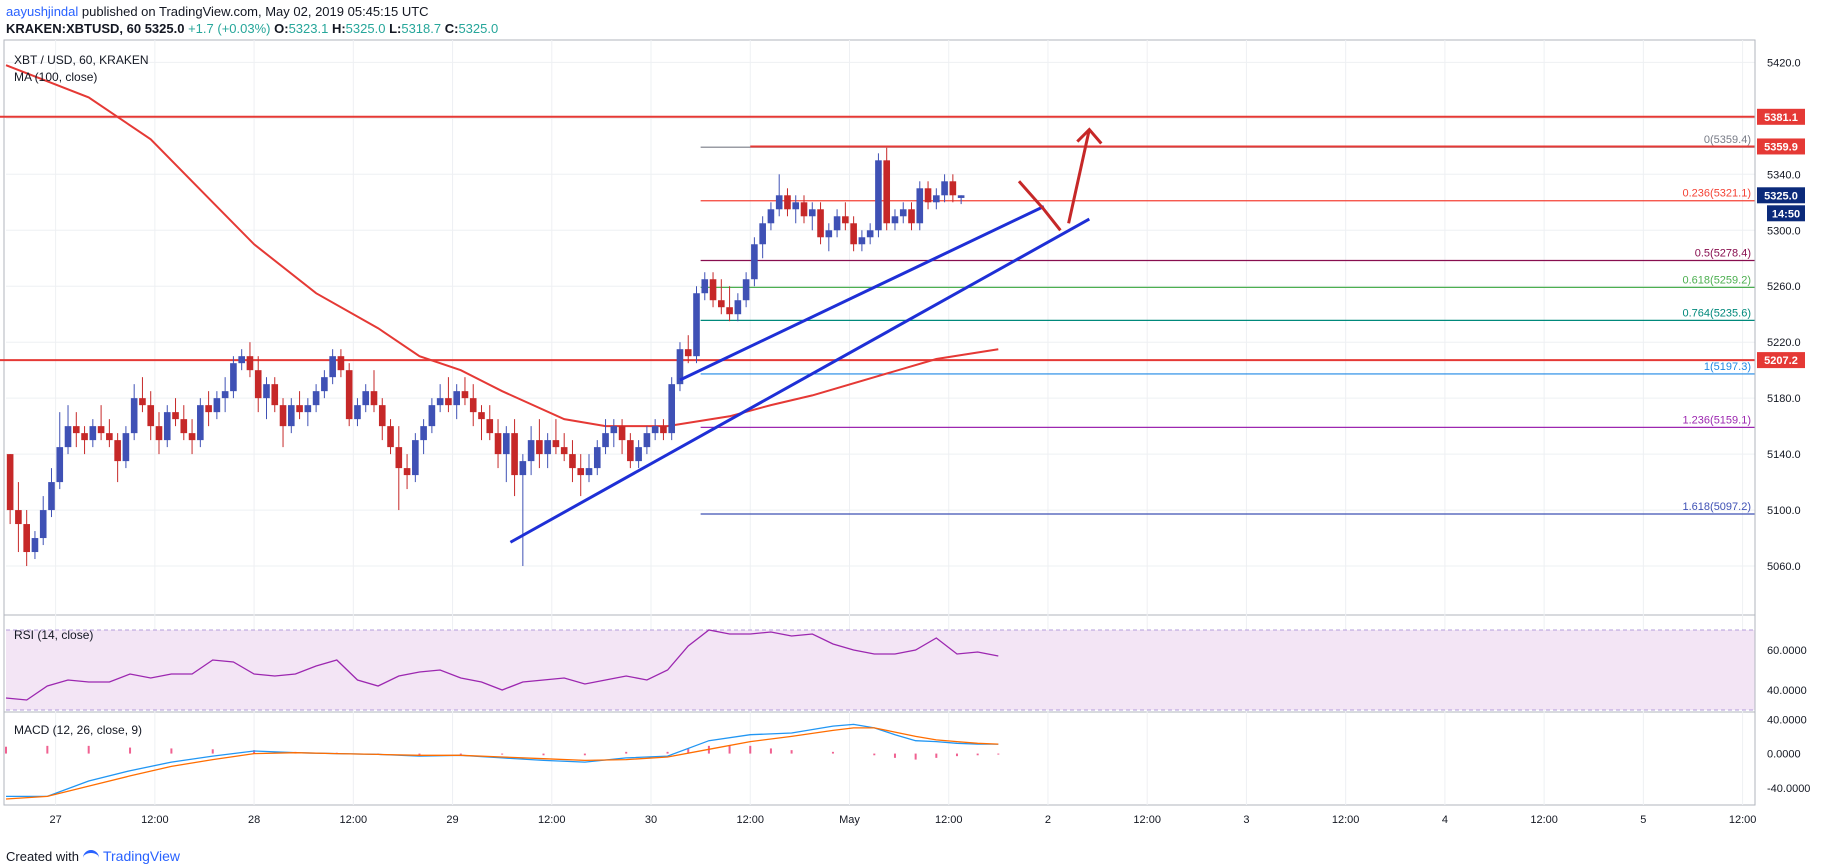 The height and width of the screenshot is (868, 1828). Describe the element at coordinates (395, 28) in the screenshot. I see `low-label: L:` at that location.